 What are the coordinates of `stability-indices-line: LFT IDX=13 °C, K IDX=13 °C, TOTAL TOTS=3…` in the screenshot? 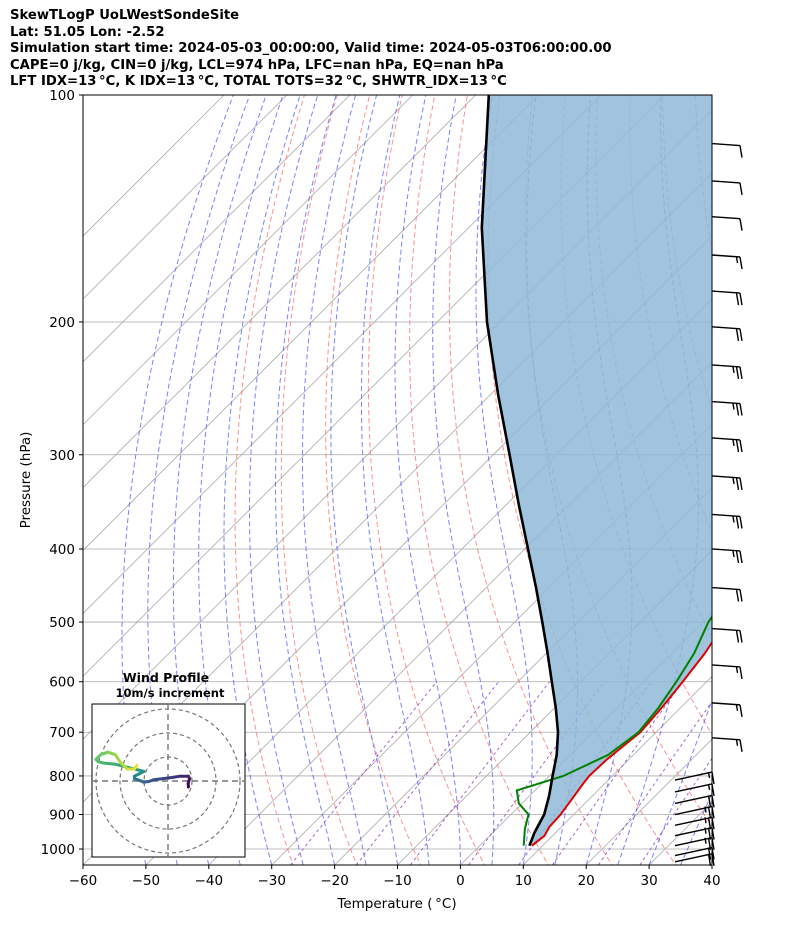 It's located at (258, 82).